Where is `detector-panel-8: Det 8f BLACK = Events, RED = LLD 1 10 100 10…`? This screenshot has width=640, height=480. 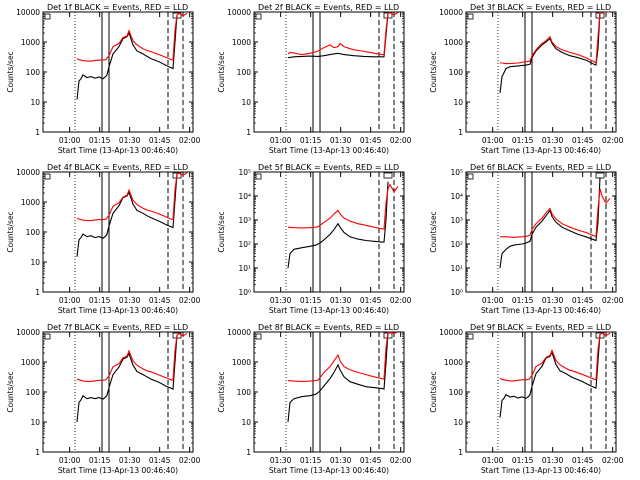 detector-panel-8: Det 8f BLACK = Events, RED = LLD 1 10 100 10… is located at coordinates (314, 399).